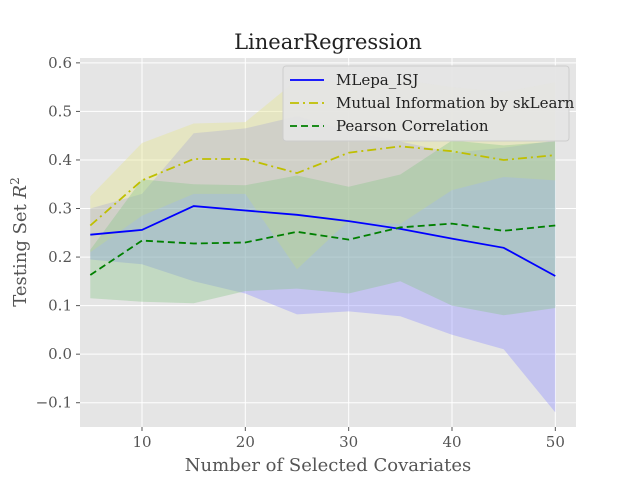 This screenshot has width=640, height=480. I want to click on legend-box, so click(426, 103).